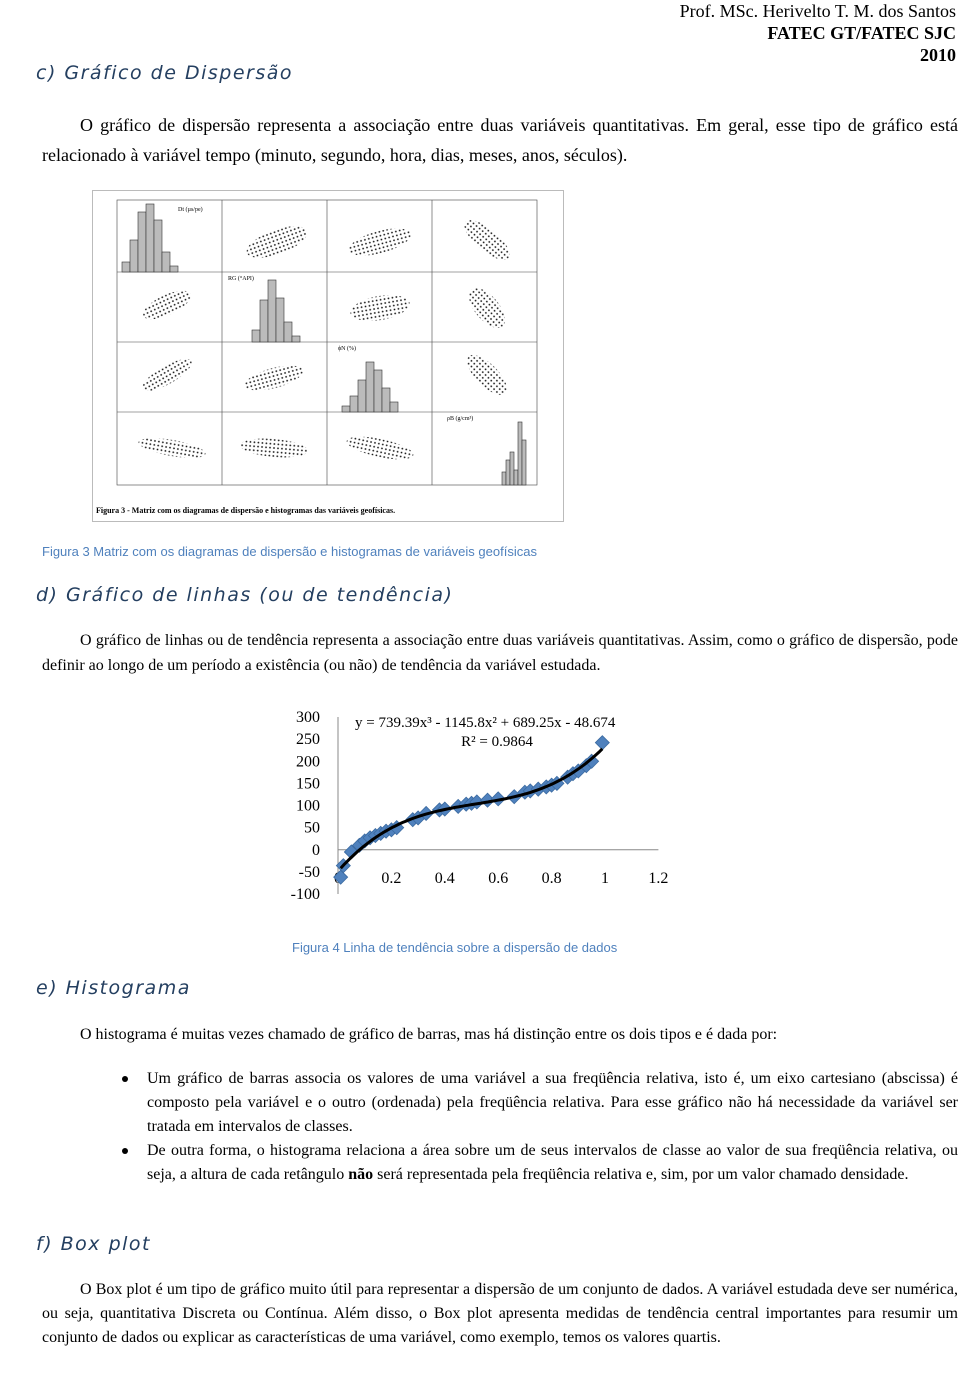 This screenshot has height=1373, width=960. I want to click on section-heading: c) Gráfico de Dispersão, so click(164, 73).